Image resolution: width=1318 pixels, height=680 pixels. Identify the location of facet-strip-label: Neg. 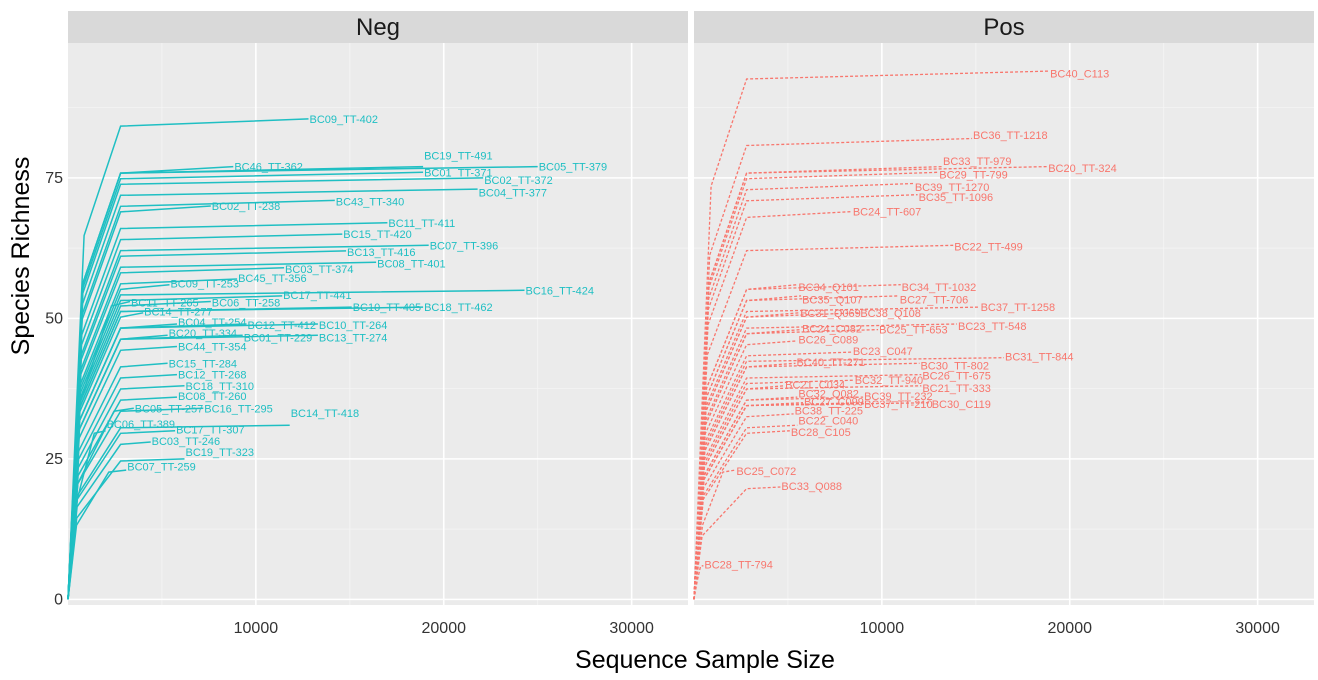
(378, 27).